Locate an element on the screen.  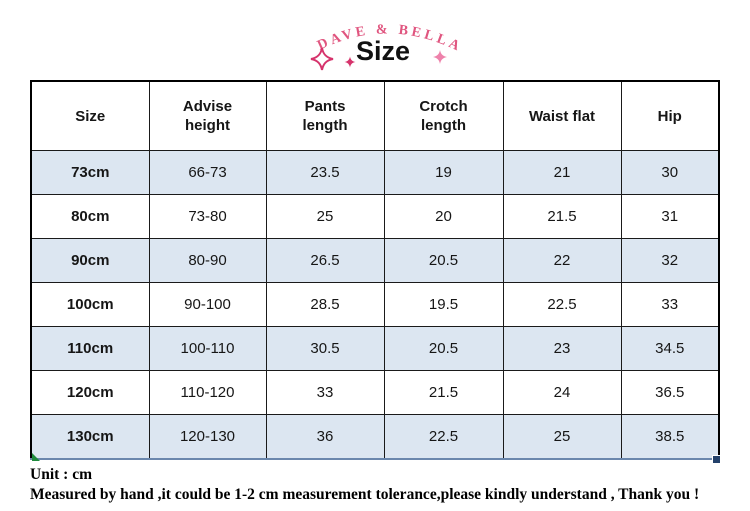
table-cell: 73-80 is located at coordinates (207, 216).